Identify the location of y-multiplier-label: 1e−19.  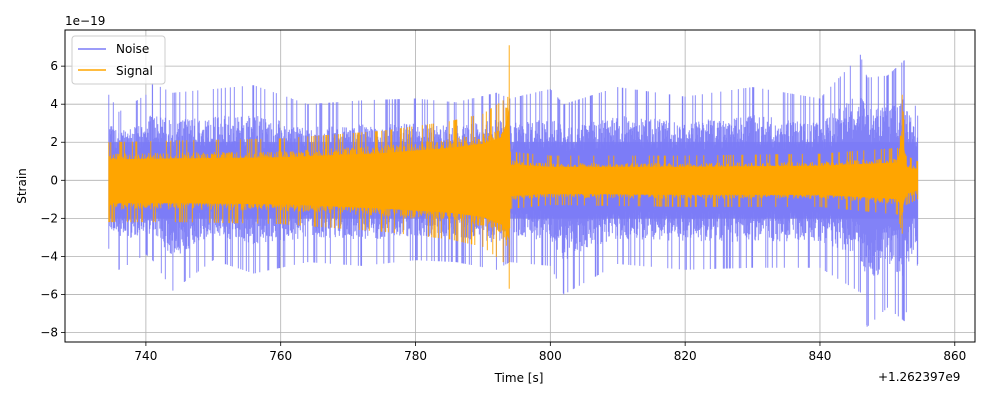
(85, 21).